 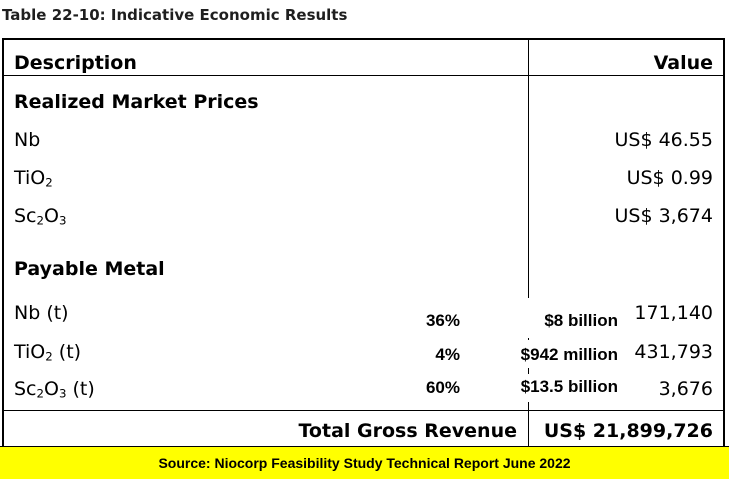 I want to click on payable-label-nb: Nb (t), so click(x=41, y=313).